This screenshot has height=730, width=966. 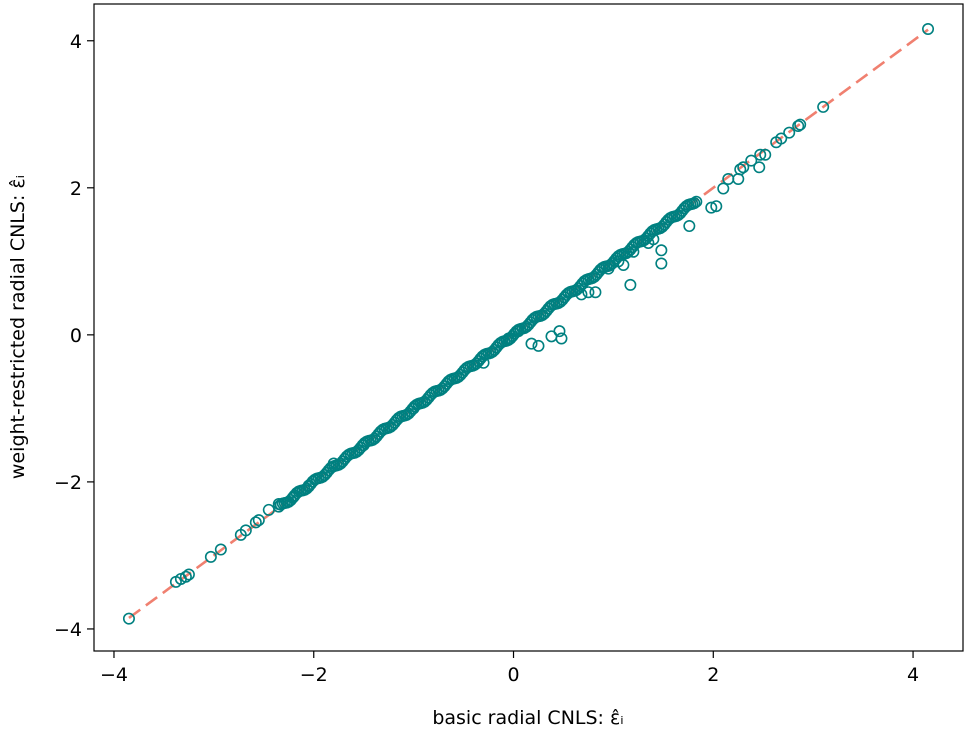 I want to click on x-axis-ticks: −4 −2 0 2 4, so click(x=509, y=668).